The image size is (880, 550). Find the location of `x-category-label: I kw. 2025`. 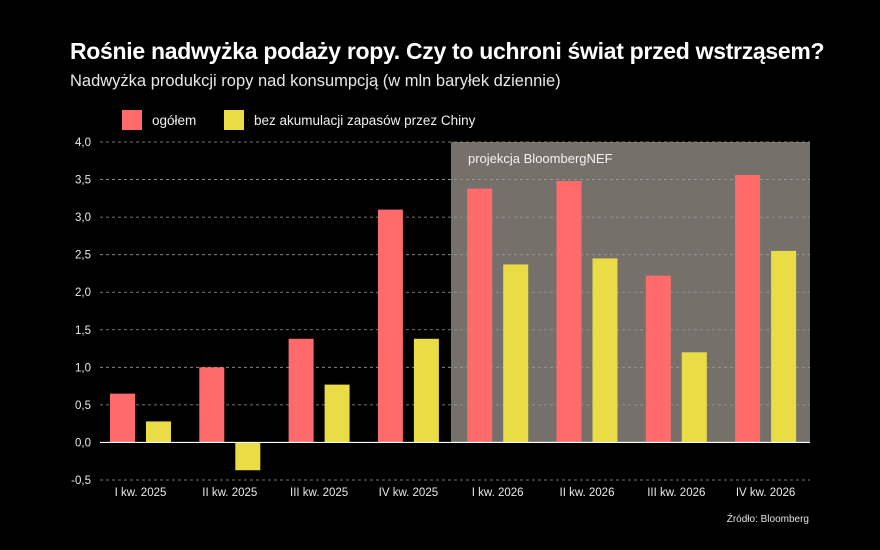

x-category-label: I kw. 2025 is located at coordinates (141, 493).